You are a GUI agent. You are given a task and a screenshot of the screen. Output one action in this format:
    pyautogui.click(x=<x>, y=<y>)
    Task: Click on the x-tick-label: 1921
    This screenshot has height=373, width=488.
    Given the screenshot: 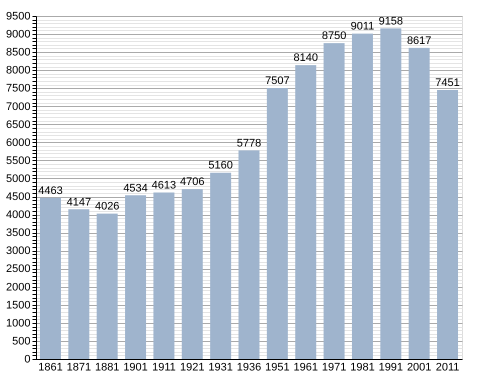 What is the action you would take?
    pyautogui.click(x=192, y=367)
    